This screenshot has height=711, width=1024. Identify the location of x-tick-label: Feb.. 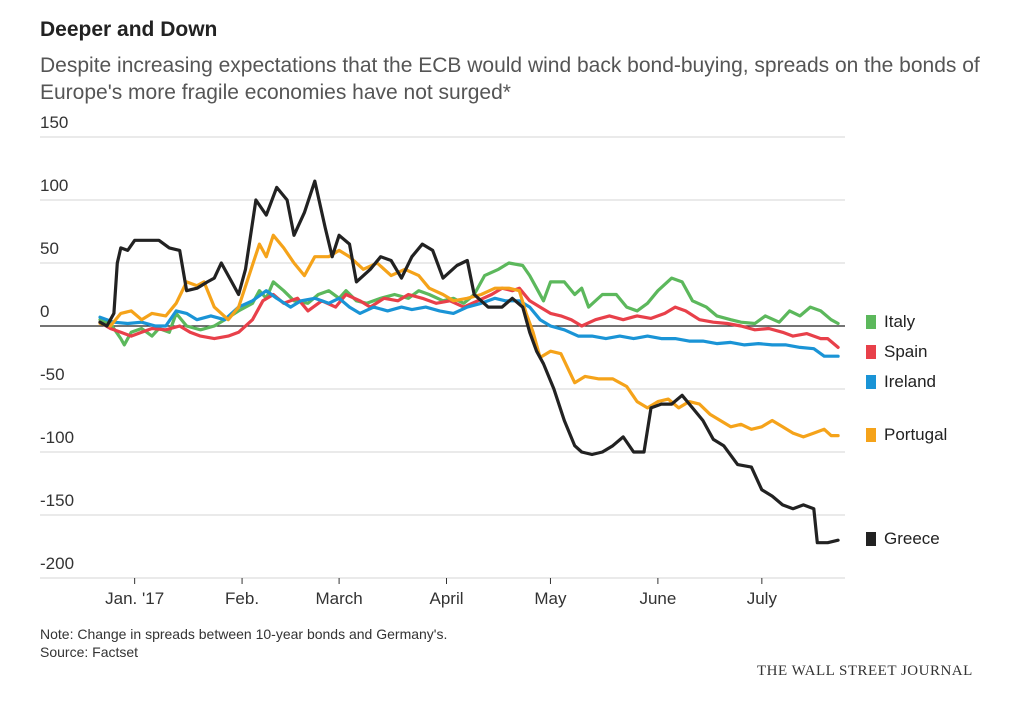
(242, 598).